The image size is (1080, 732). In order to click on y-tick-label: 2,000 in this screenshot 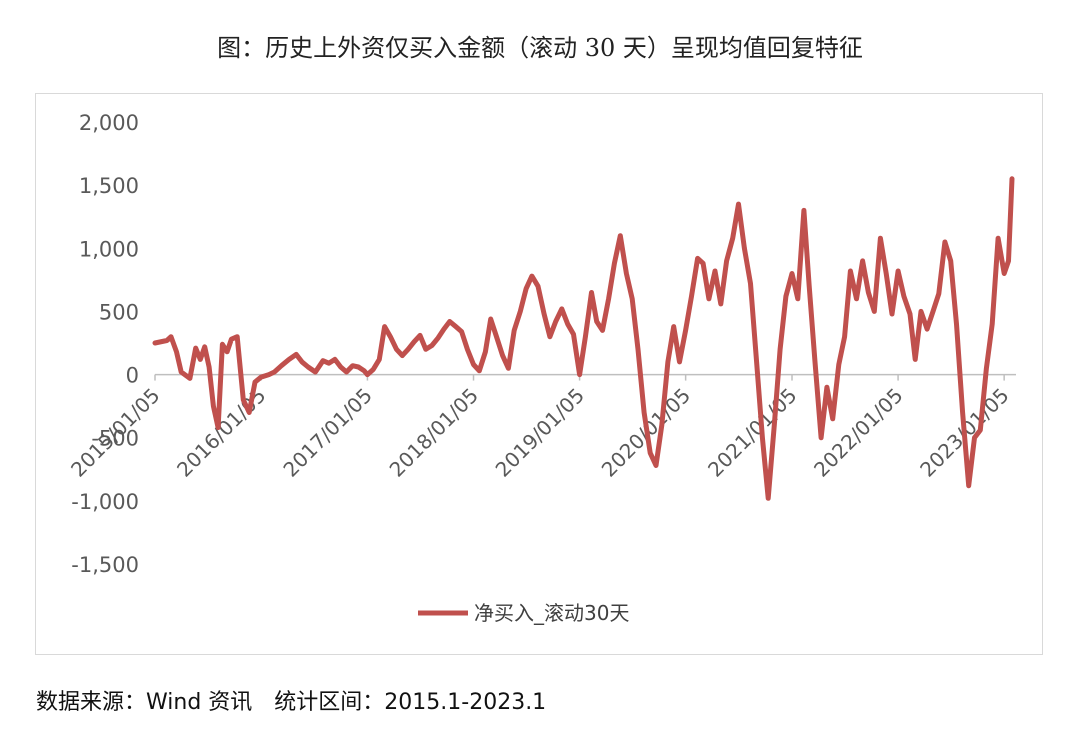, I will do `click(109, 123)`.